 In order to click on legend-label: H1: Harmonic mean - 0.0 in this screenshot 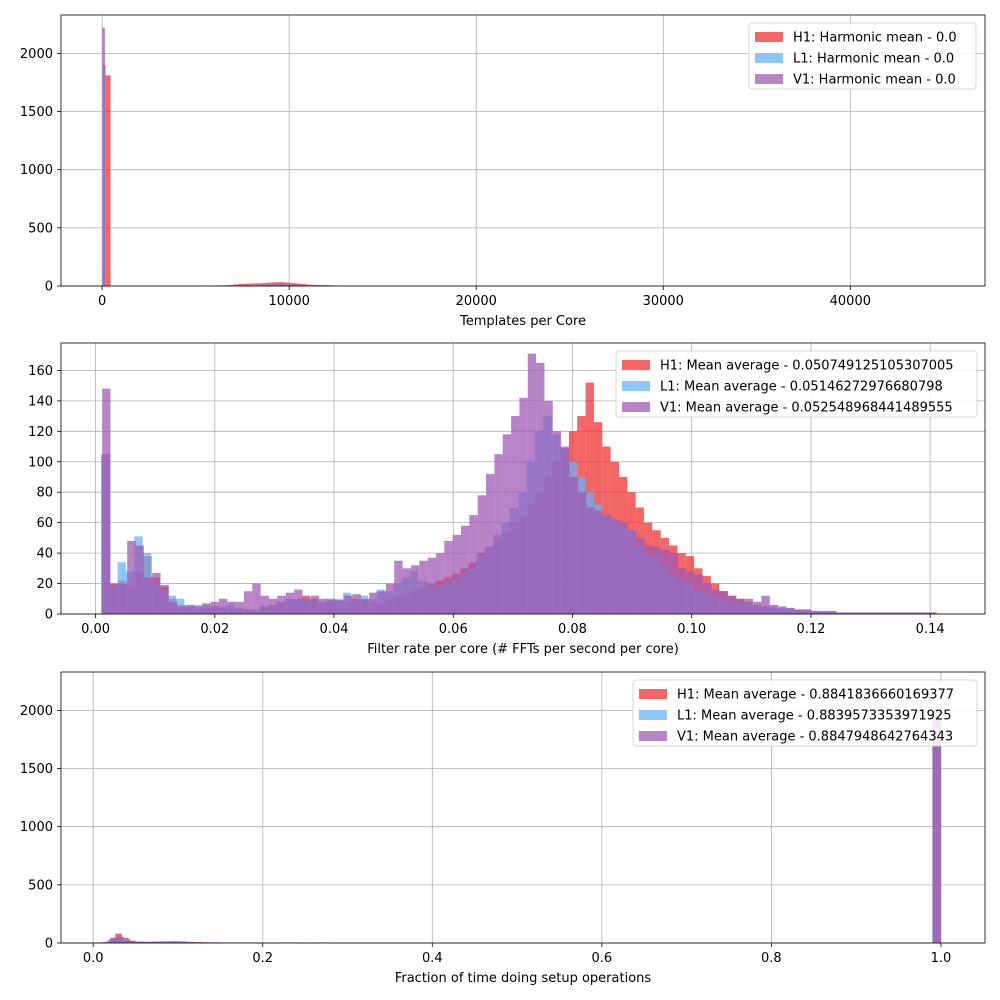, I will do `click(875, 38)`.